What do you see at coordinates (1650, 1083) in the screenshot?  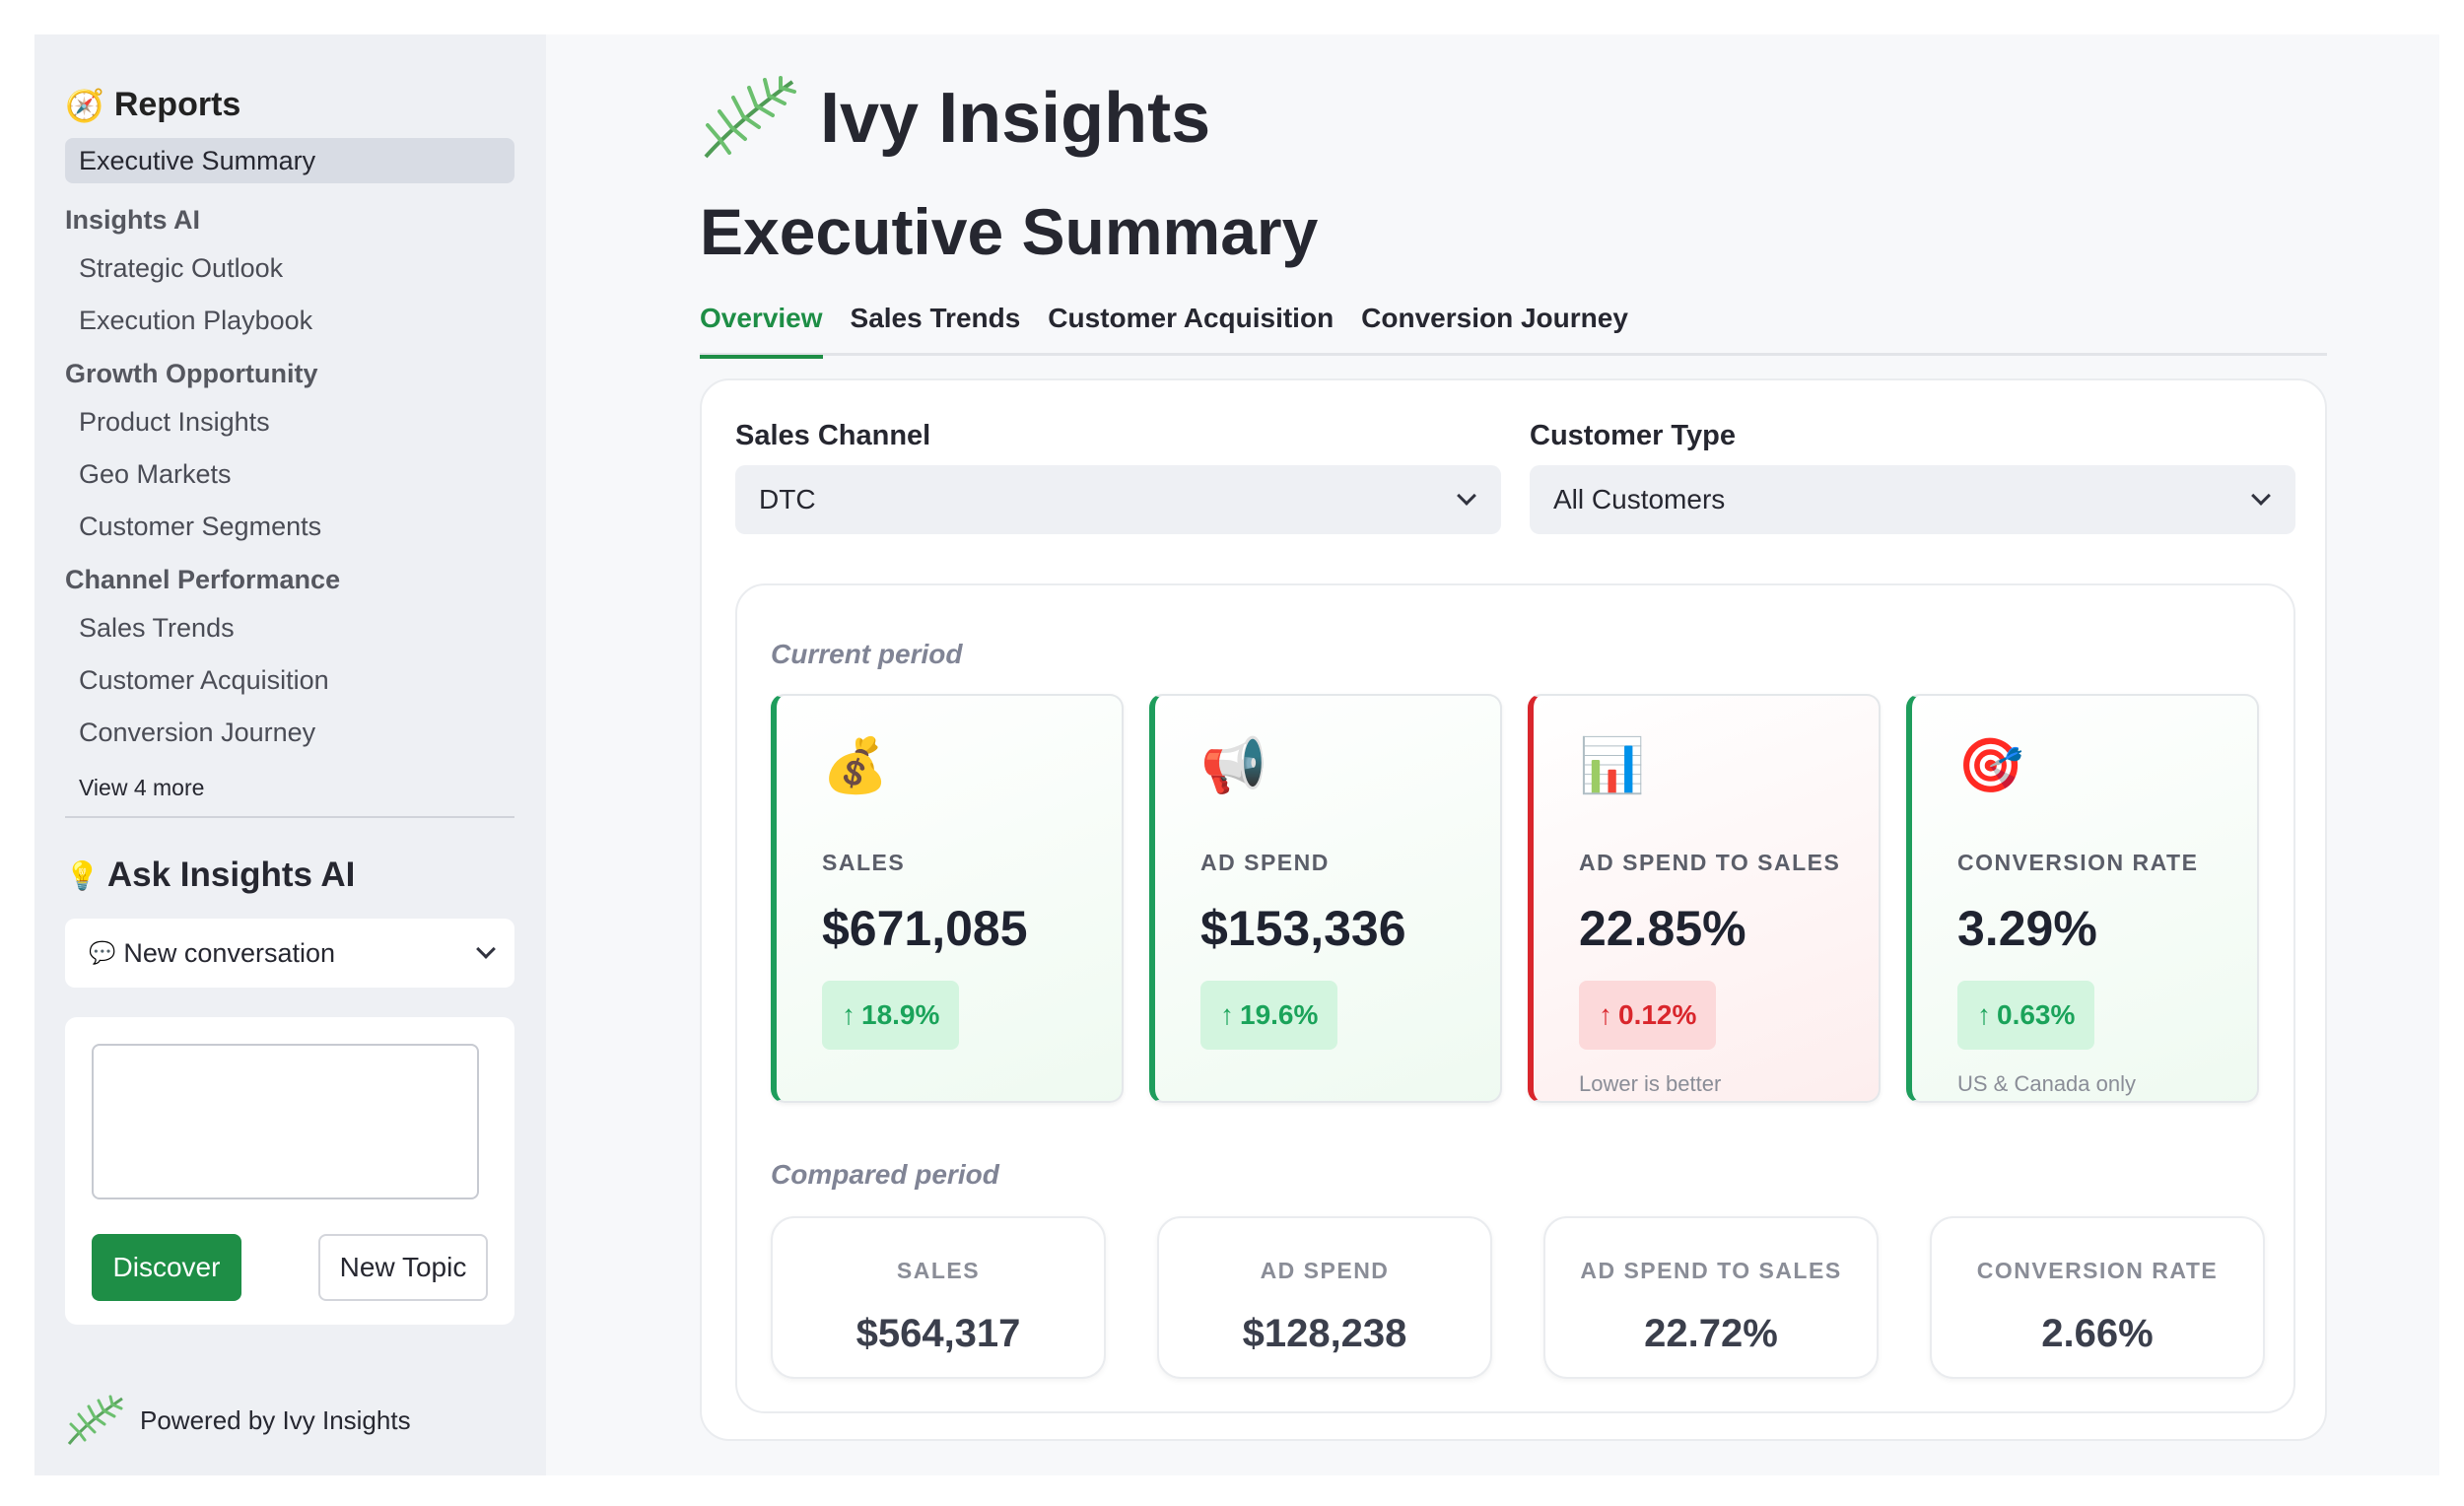 I see `kpi-note: Lower is better` at bounding box center [1650, 1083].